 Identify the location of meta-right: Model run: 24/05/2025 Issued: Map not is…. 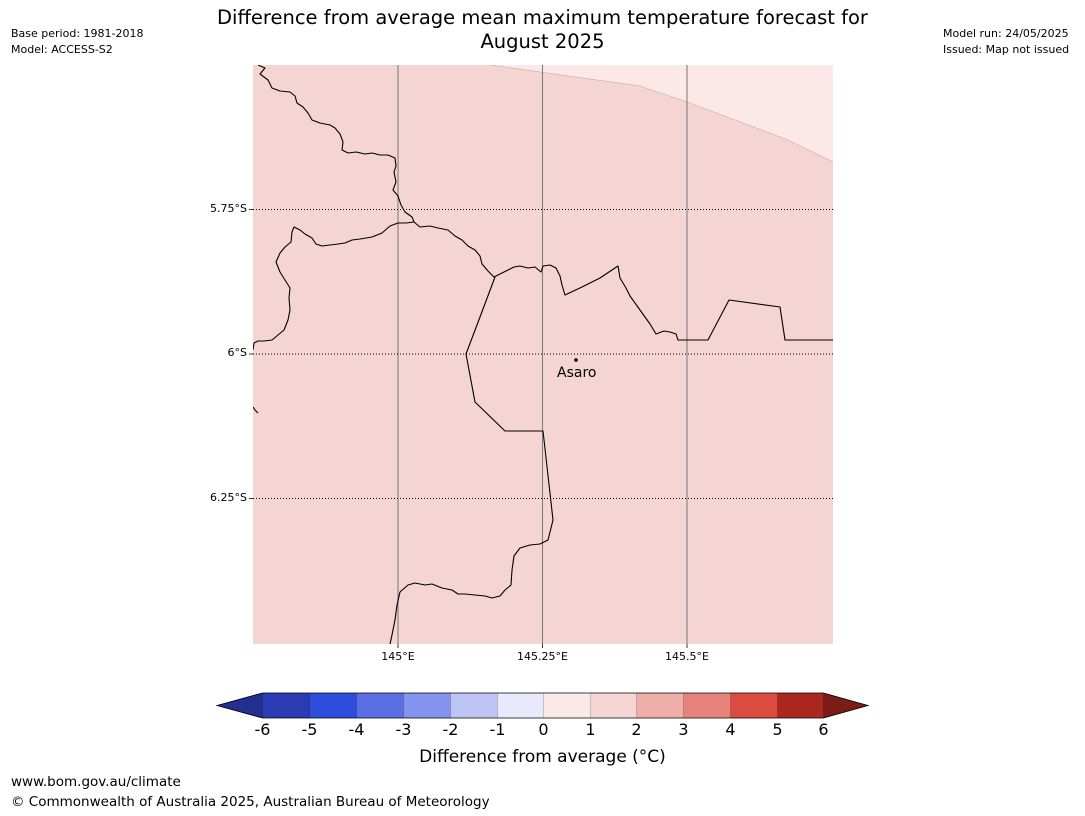
(1006, 42).